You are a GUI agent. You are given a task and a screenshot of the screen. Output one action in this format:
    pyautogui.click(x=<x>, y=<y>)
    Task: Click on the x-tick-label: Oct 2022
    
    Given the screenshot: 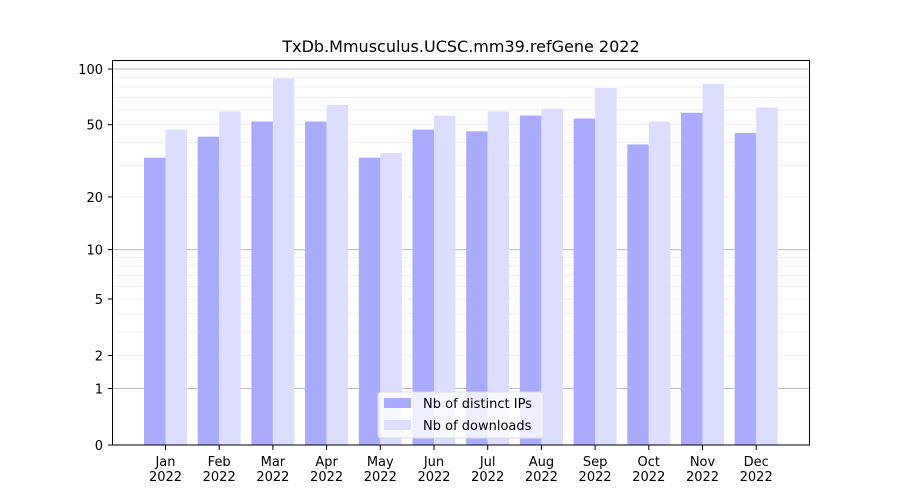 What is the action you would take?
    pyautogui.click(x=648, y=470)
    